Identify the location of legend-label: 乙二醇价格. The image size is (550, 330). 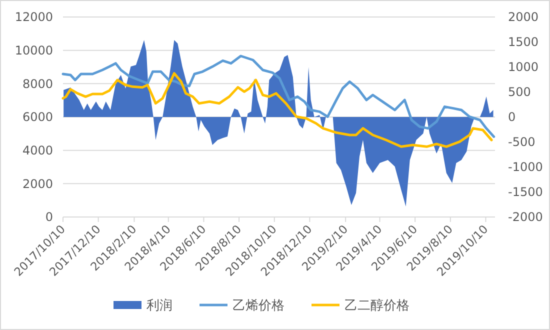
(377, 306).